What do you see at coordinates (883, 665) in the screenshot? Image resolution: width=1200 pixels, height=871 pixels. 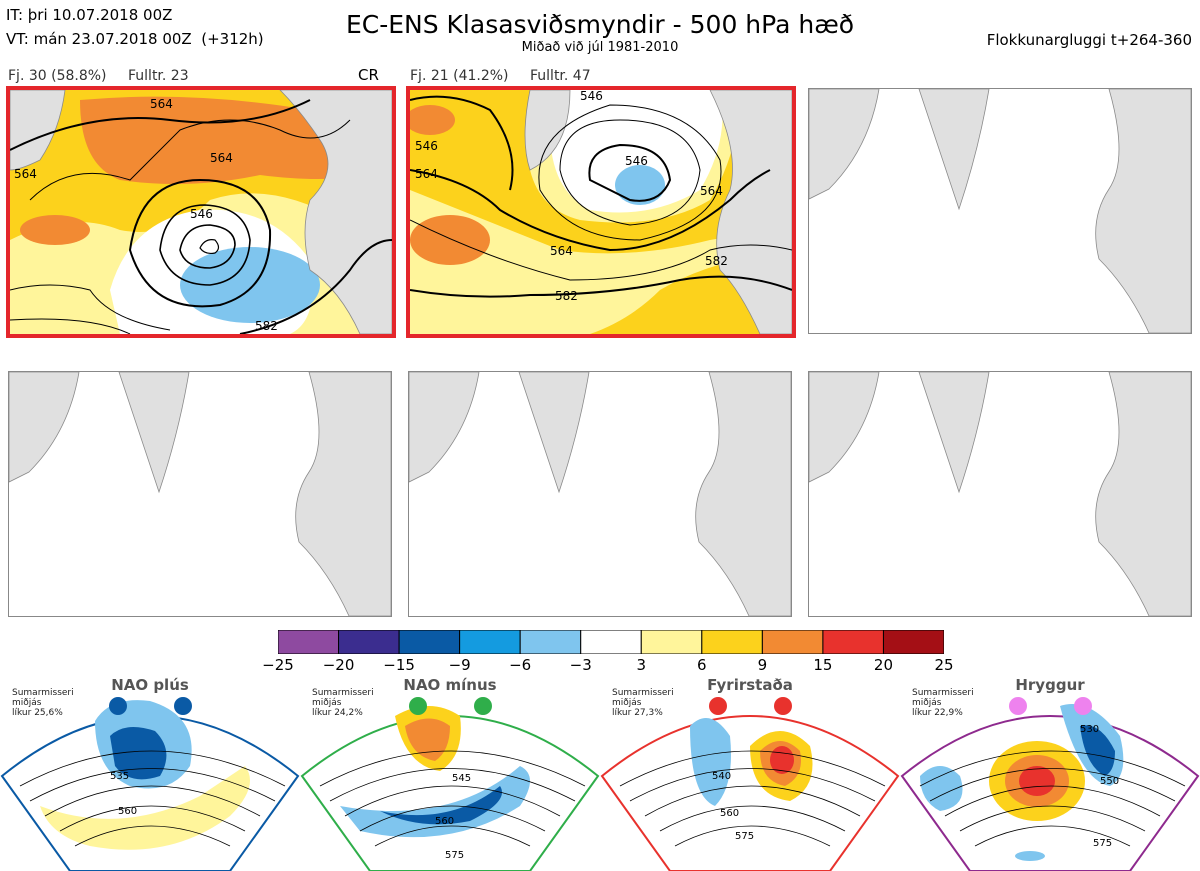 I see `colorbar-tick-label: 20` at bounding box center [883, 665].